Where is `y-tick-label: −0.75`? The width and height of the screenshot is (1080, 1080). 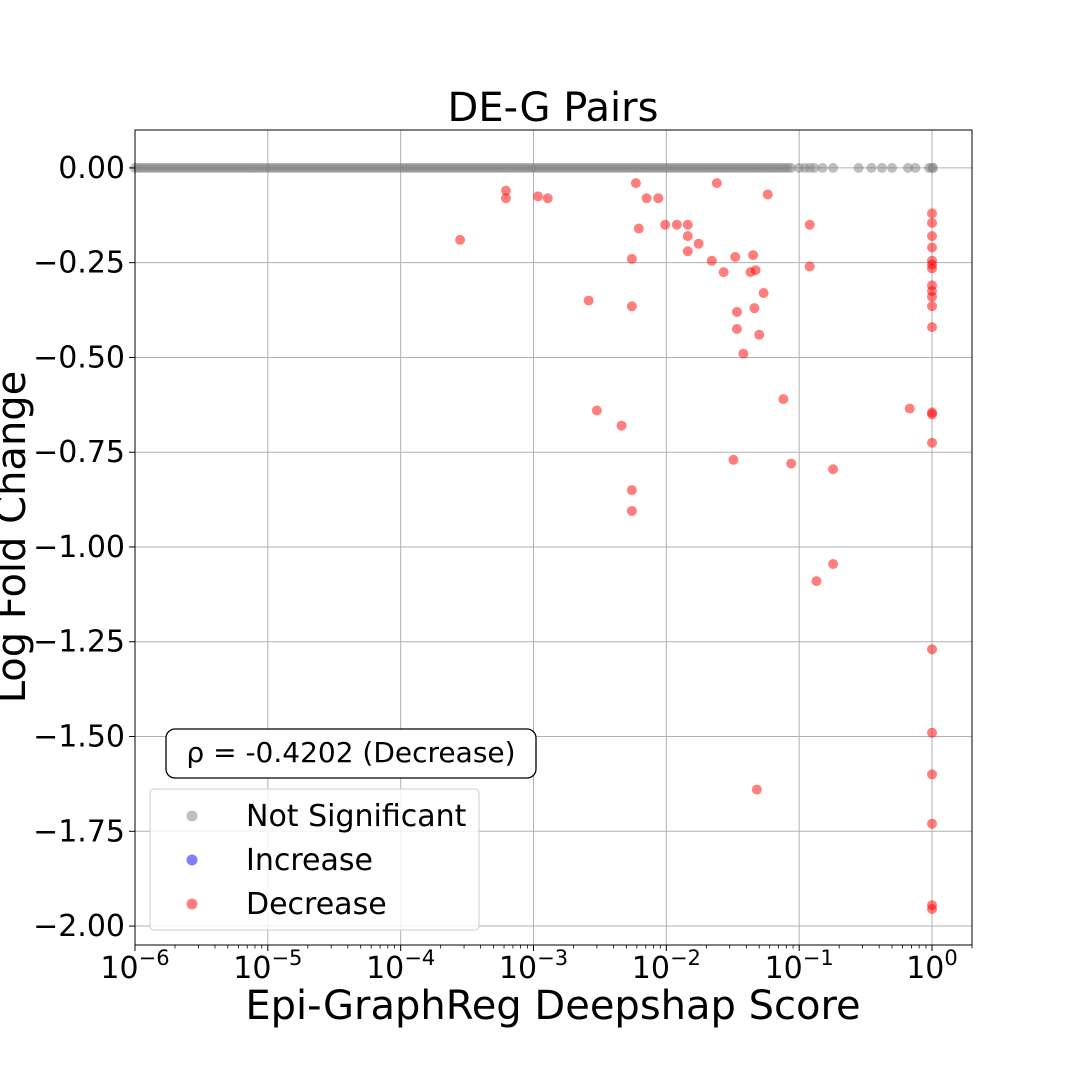 y-tick-label: −0.75 is located at coordinates (79, 452).